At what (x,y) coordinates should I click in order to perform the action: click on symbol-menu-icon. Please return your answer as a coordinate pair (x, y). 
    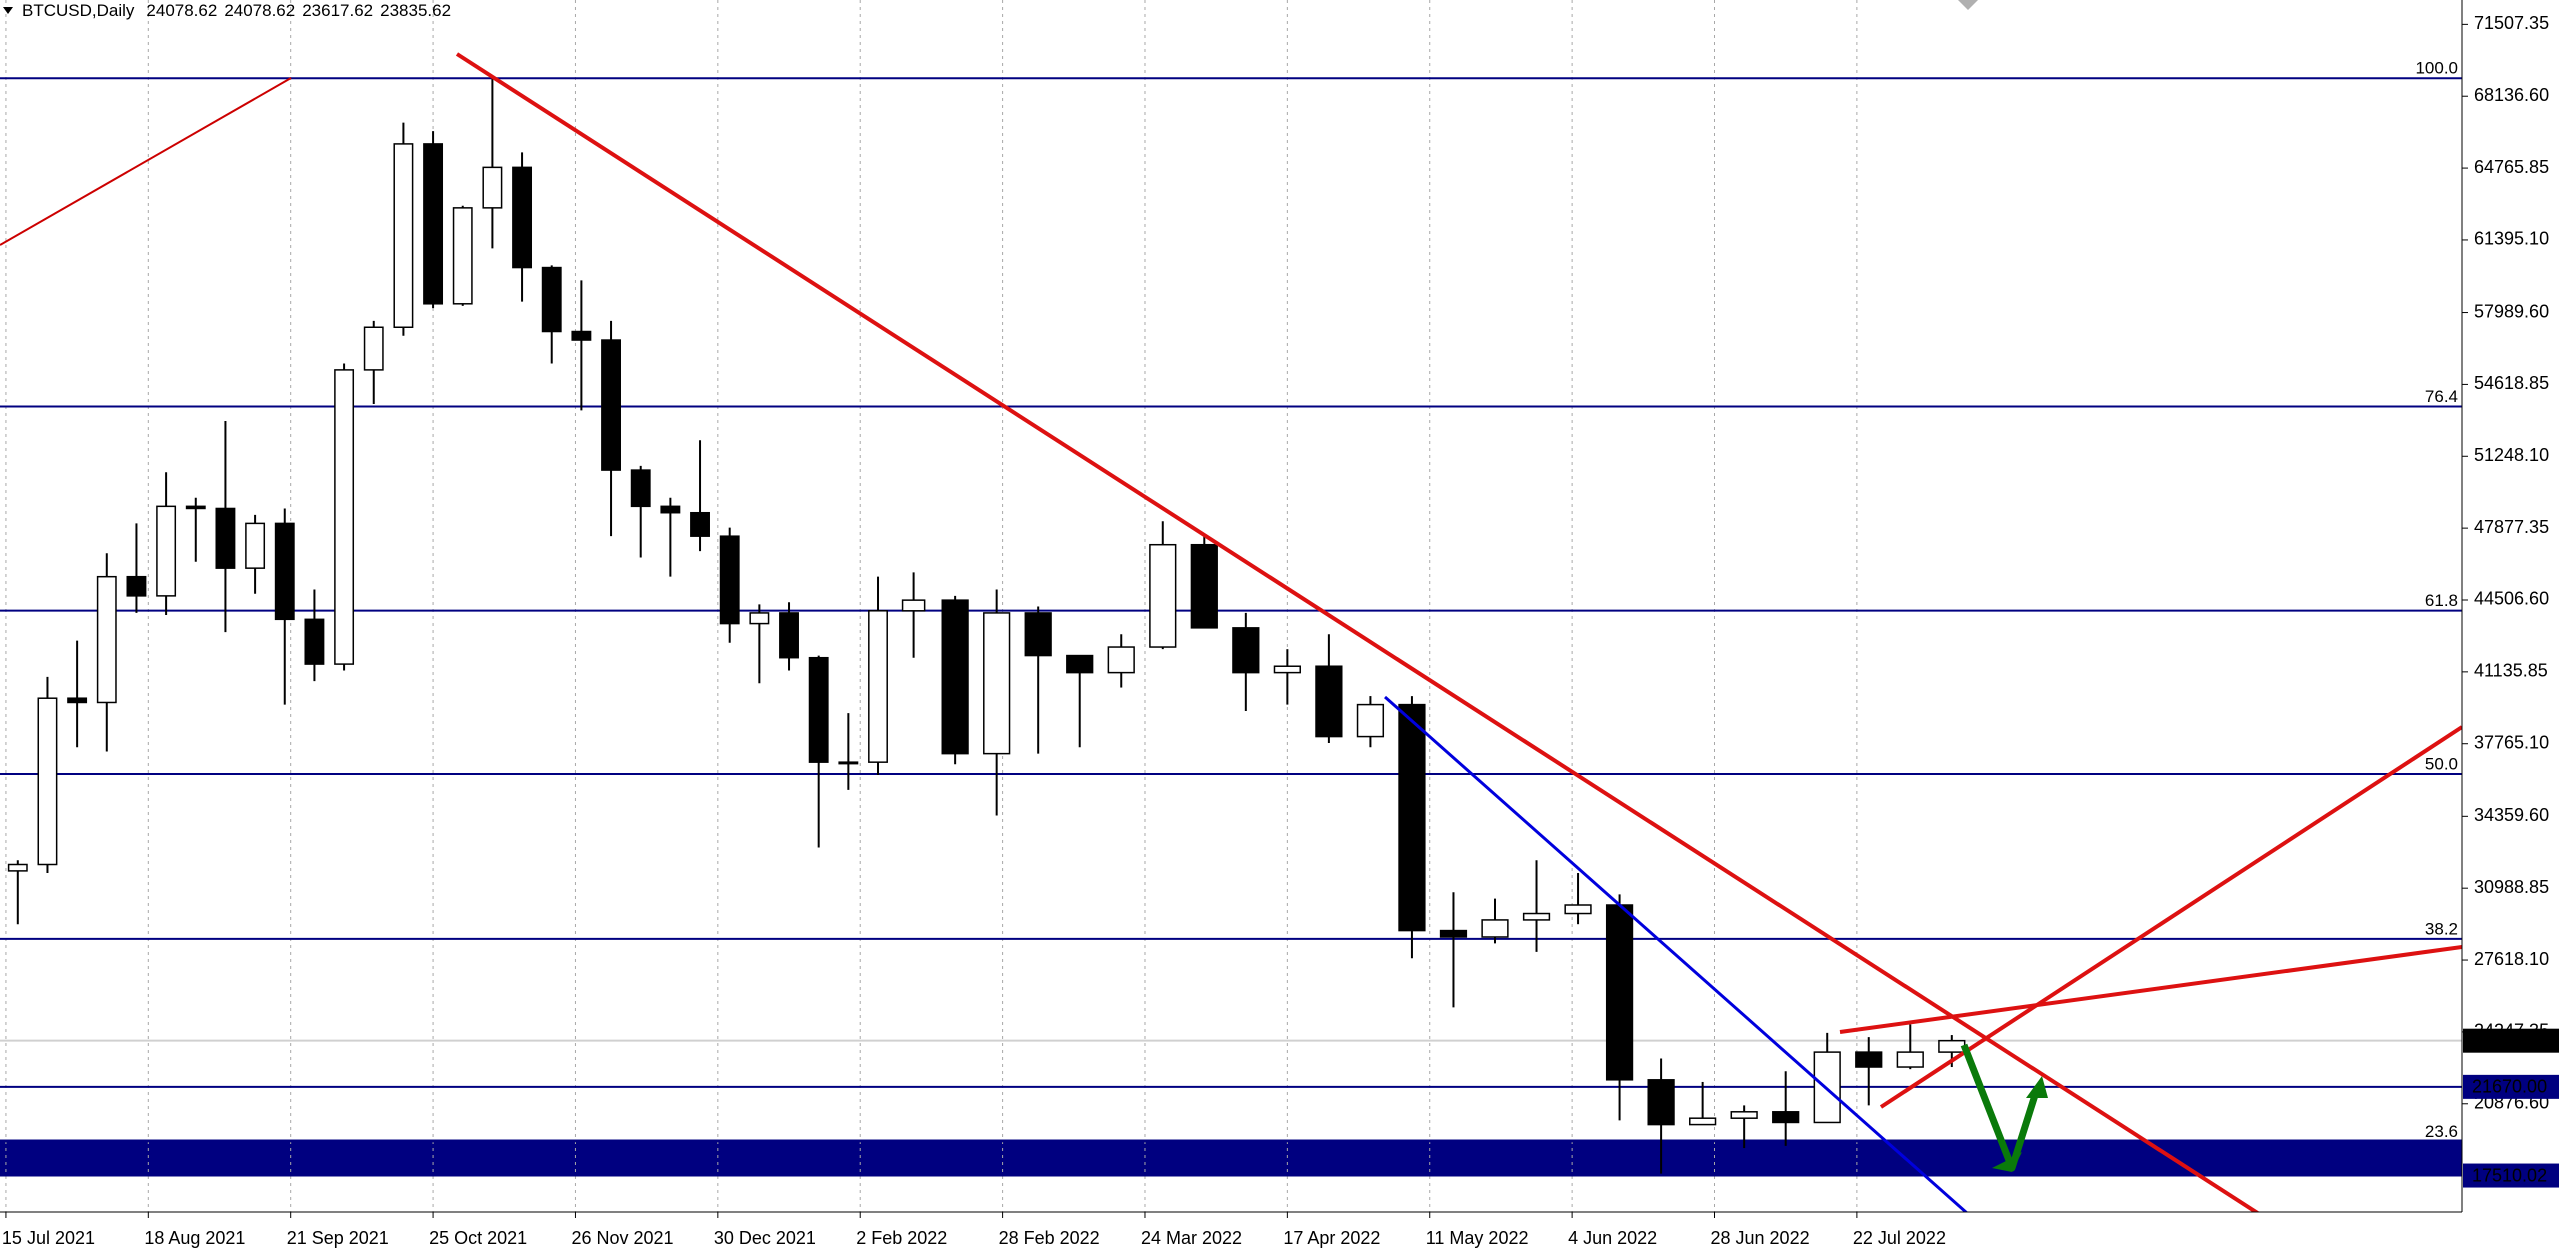
    Looking at the image, I should click on (8, 10).